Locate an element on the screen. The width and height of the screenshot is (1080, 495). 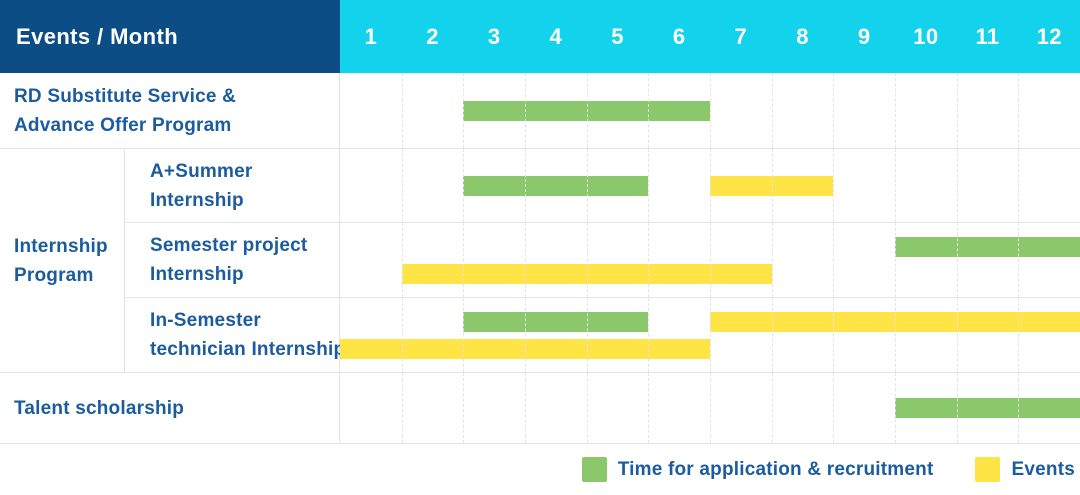
month-label: 11 is located at coordinates (987, 36).